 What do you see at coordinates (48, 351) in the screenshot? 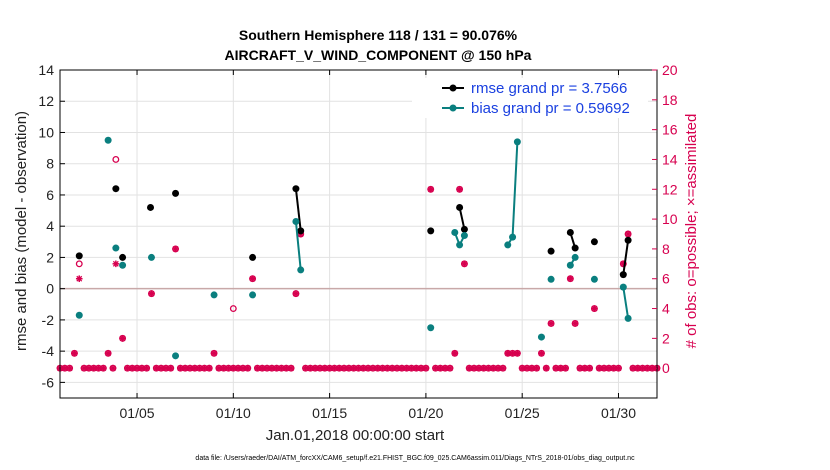
I see `y-tick-label: -4` at bounding box center [48, 351].